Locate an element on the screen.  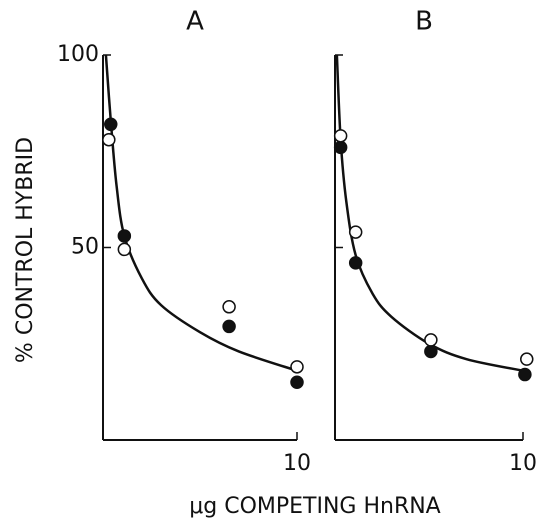
y-tick-label: 50 is located at coordinates (85, 247).